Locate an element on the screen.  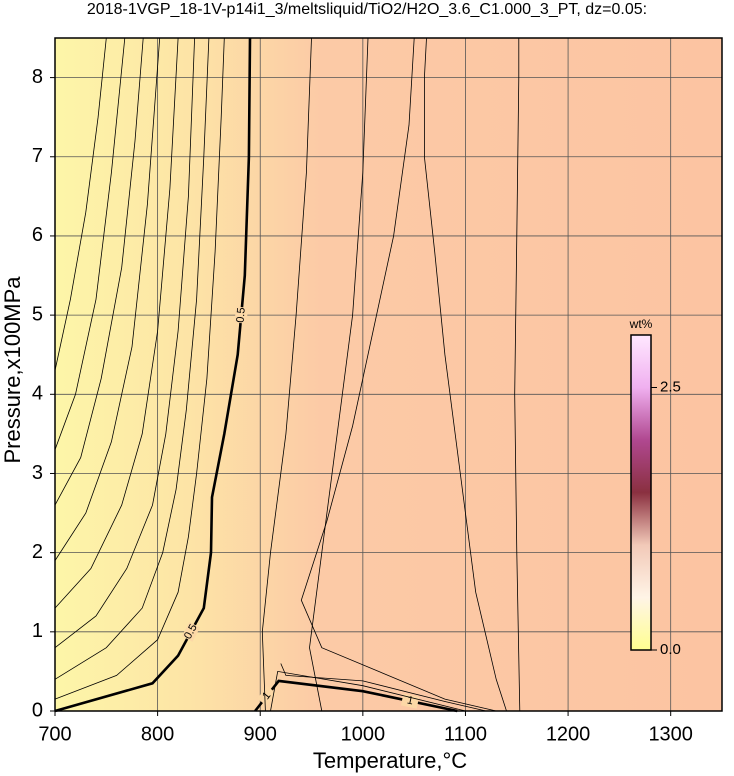
x-tick-label: 1000 is located at coordinates (363, 734).